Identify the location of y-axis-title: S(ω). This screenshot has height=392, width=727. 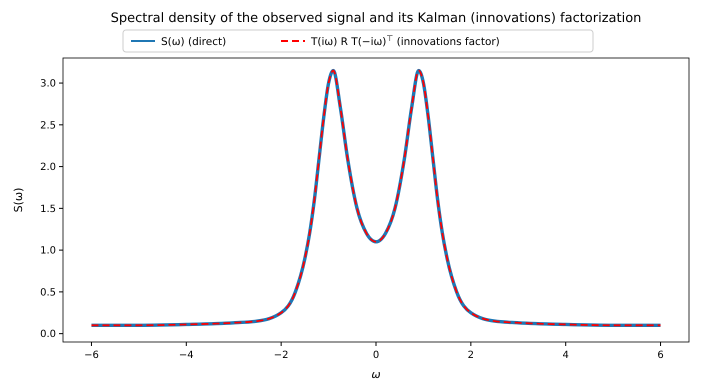
(18, 200).